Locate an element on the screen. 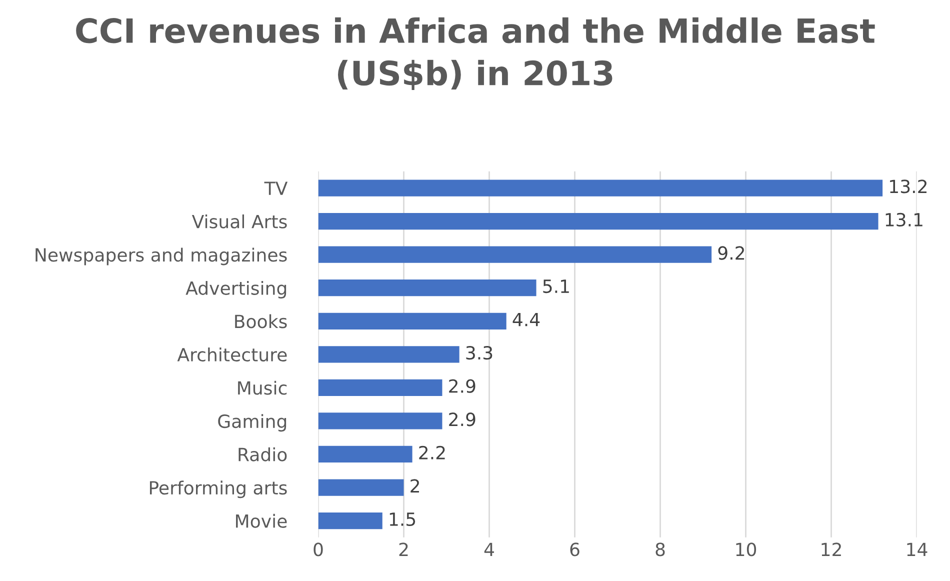 This screenshot has width=950, height=581. x-tick-label: 4 is located at coordinates (489, 549).